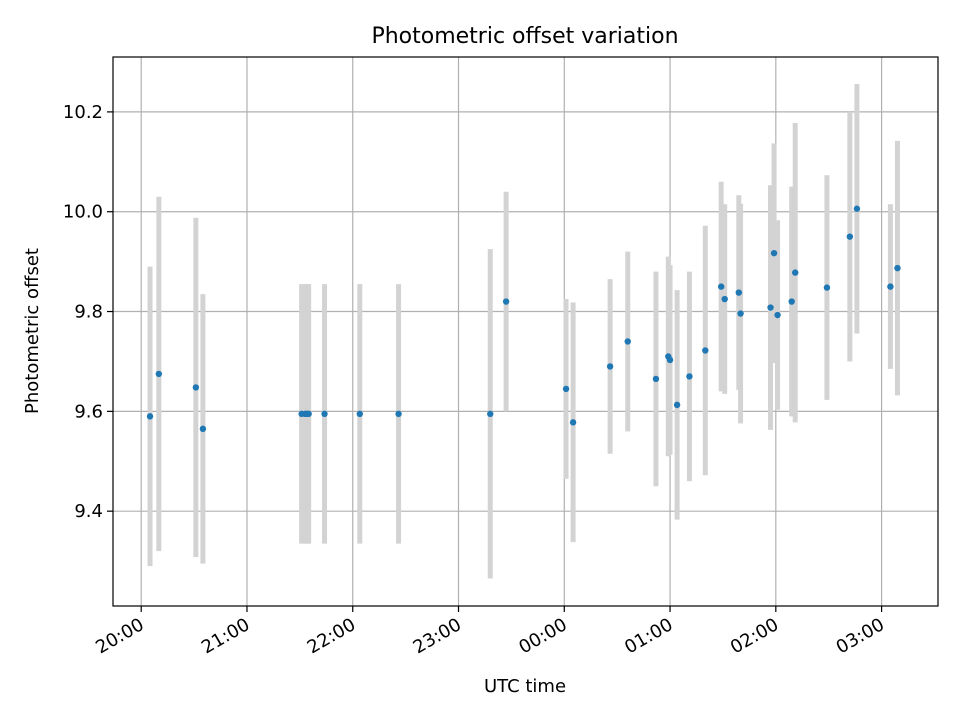 This screenshot has height=724, width=960. I want to click on y-tick-label: 9.4, so click(88, 511).